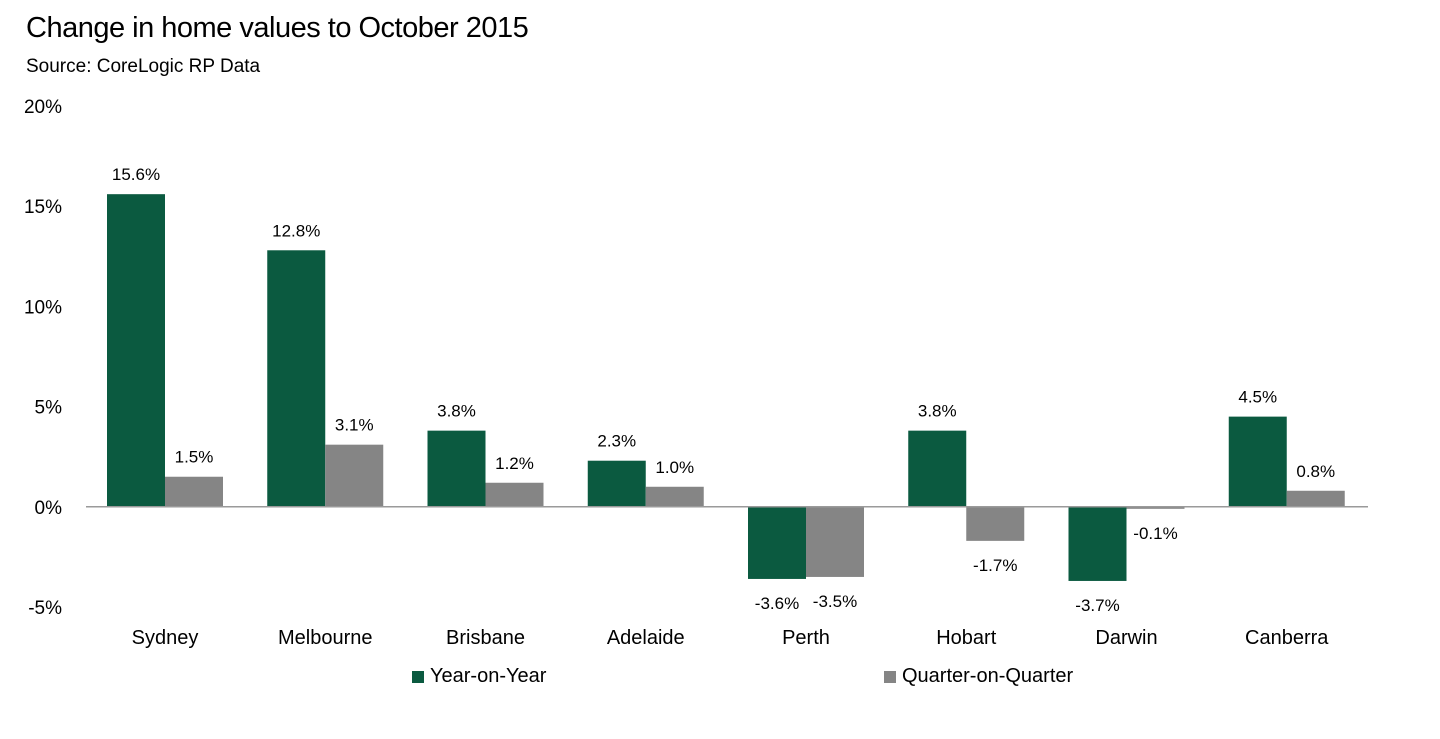 Image resolution: width=1440 pixels, height=739 pixels. Describe the element at coordinates (49, 408) in the screenshot. I see `y-tick-label-5: 5%` at that location.